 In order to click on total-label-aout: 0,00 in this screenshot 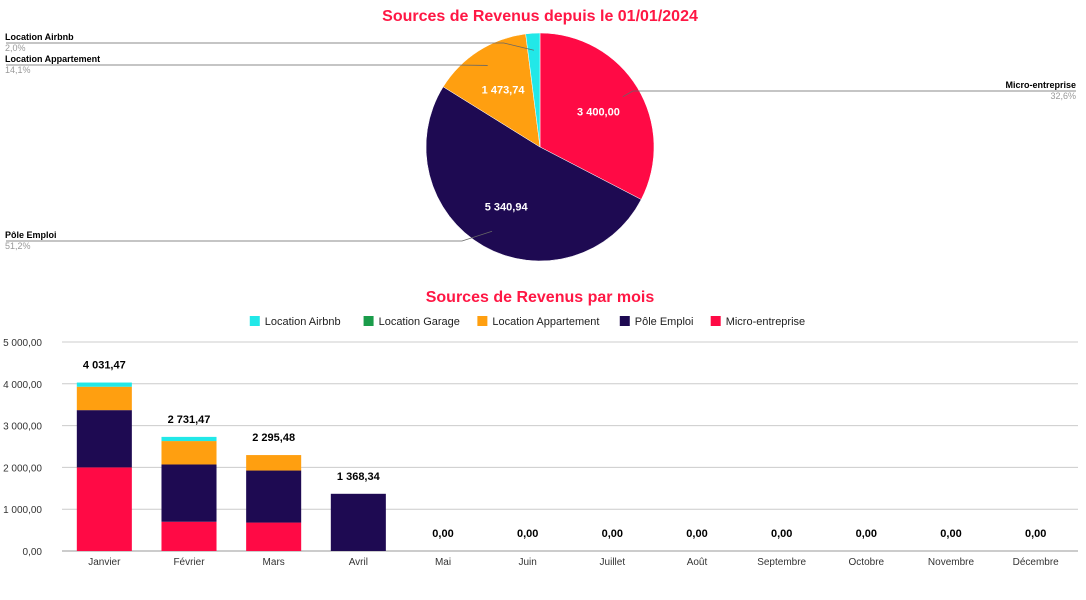, I will do `click(696, 534)`.